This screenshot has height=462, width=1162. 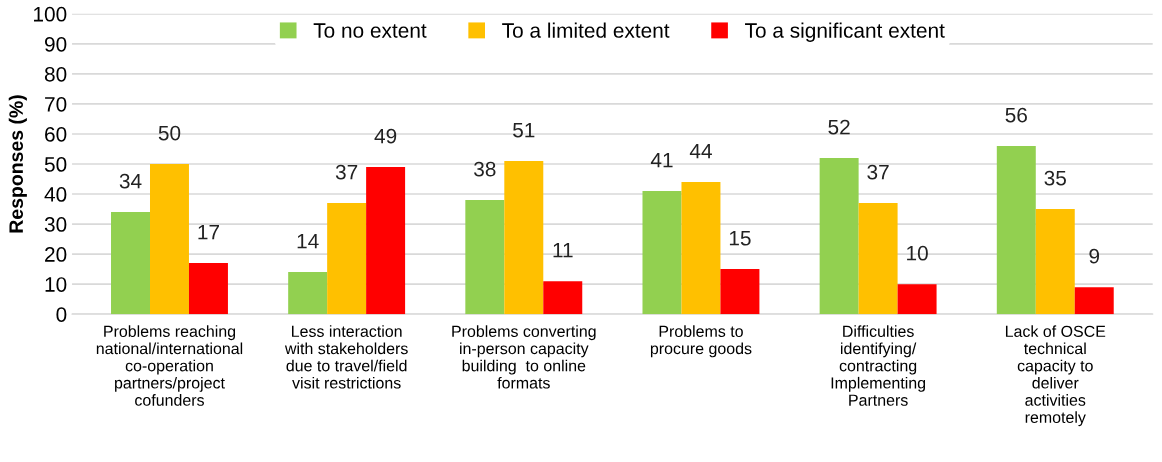 What do you see at coordinates (661, 160) in the screenshot?
I see `data-label: 41` at bounding box center [661, 160].